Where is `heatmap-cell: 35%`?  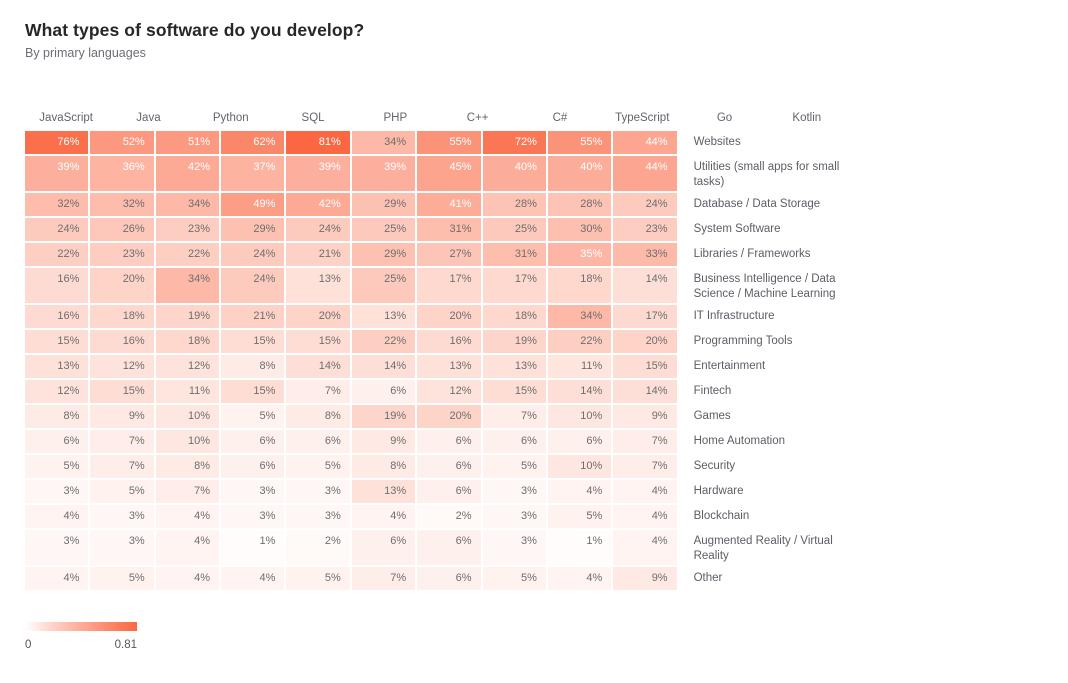 heatmap-cell: 35% is located at coordinates (579, 254).